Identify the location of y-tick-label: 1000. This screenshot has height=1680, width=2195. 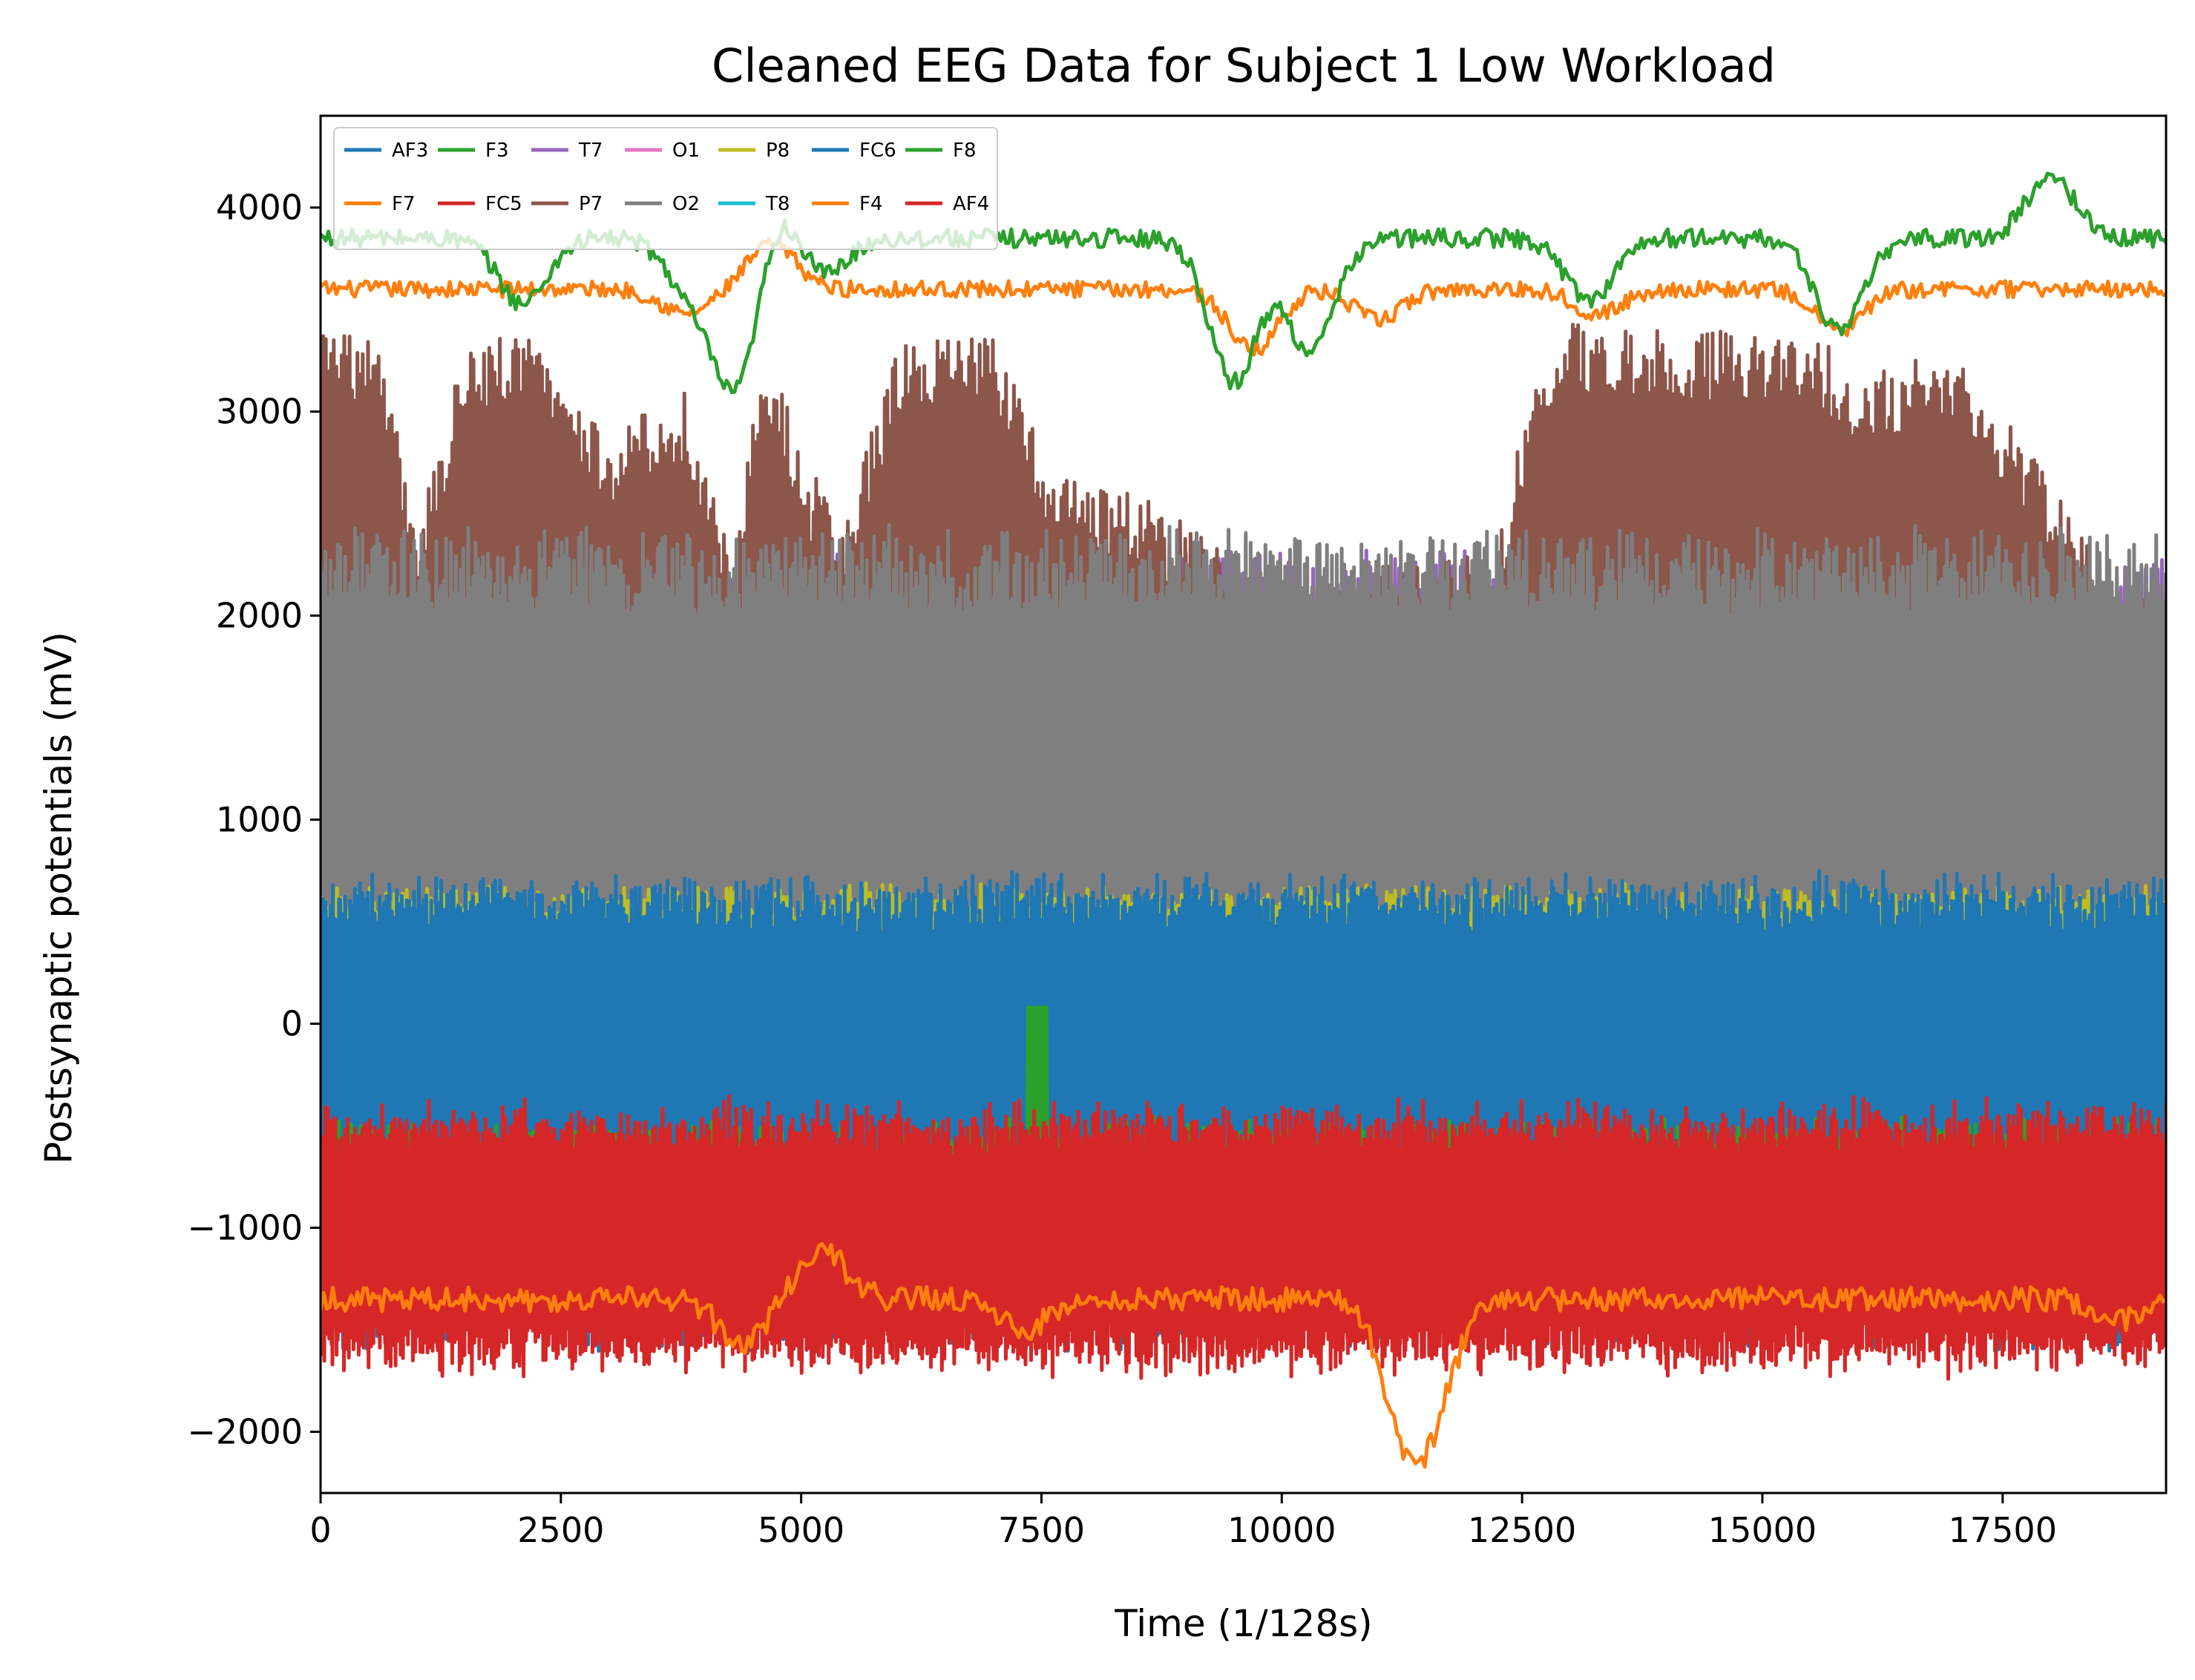
(259, 820).